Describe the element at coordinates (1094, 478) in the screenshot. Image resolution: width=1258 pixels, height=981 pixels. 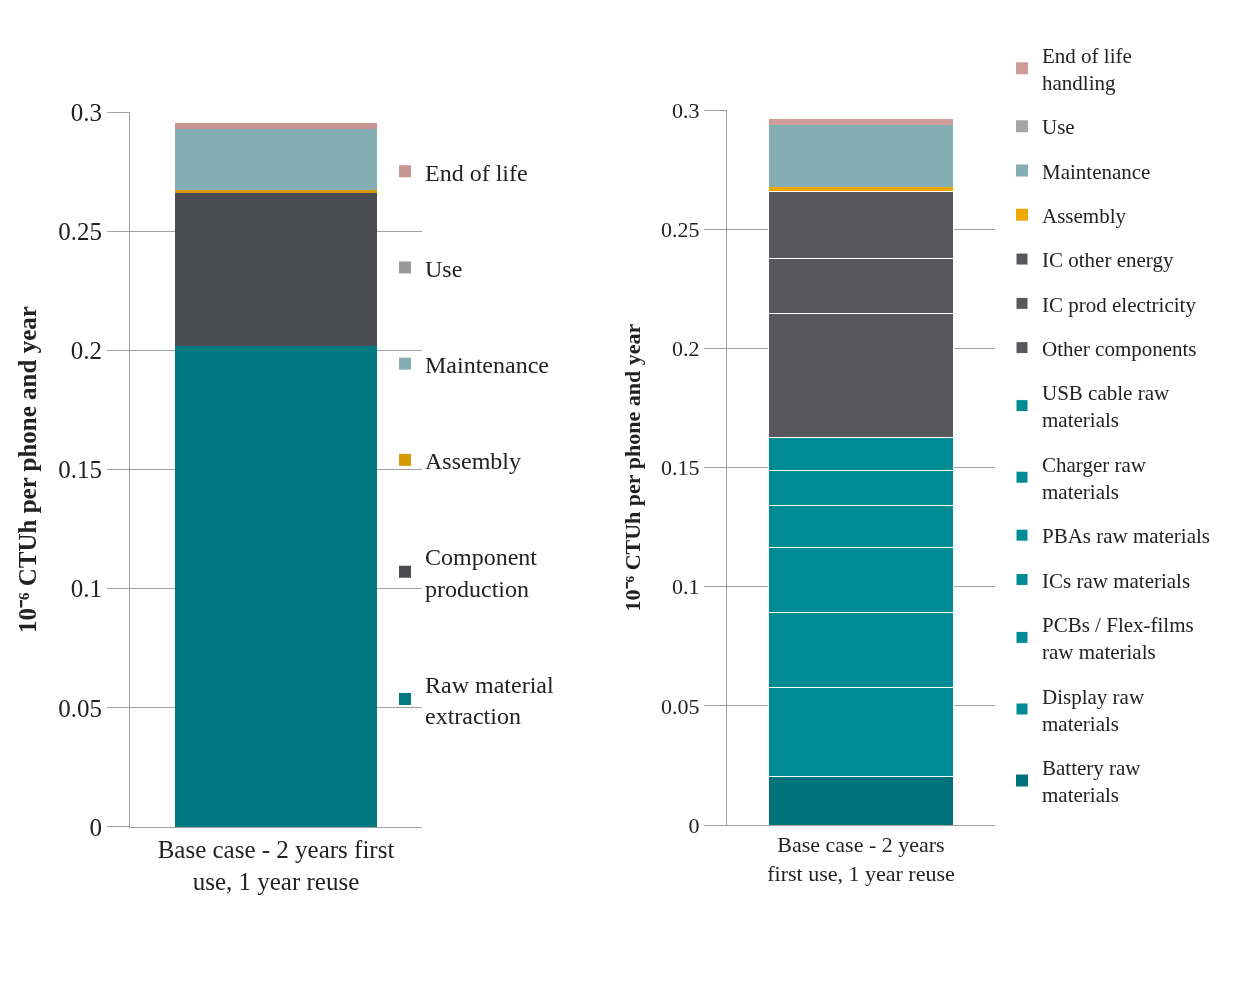
I see `legend-label: Charger raw materials` at that location.